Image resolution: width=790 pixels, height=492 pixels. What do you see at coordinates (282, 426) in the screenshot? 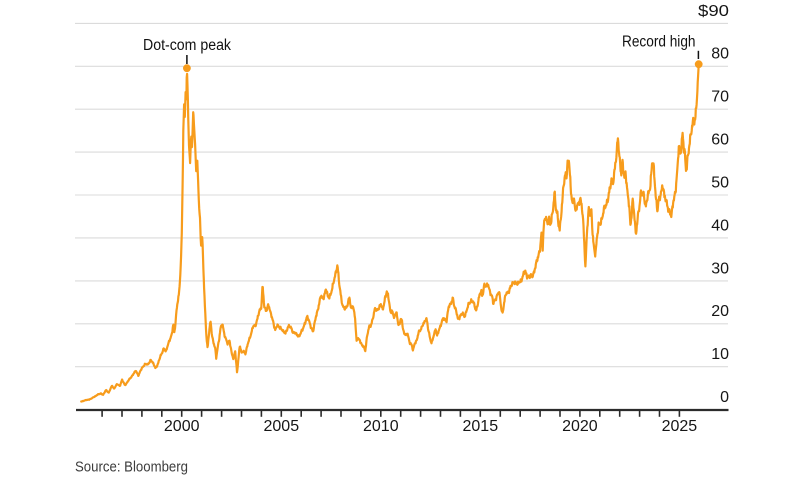
I see `svg-text: 2005` at bounding box center [282, 426].